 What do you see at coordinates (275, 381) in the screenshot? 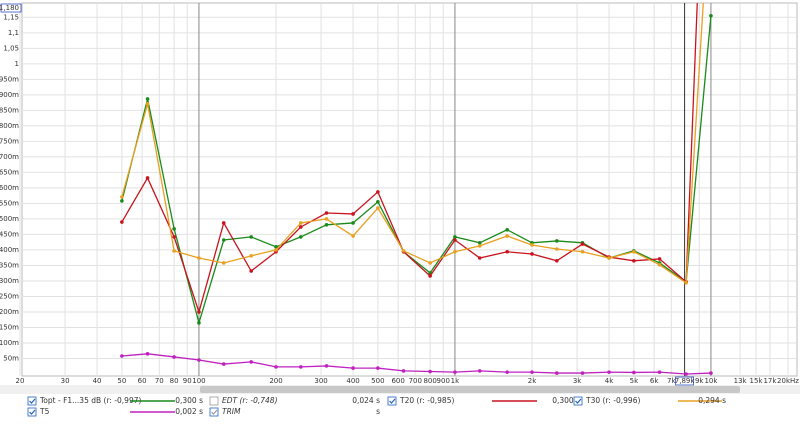
I see `x-tick-label: 200` at bounding box center [275, 381].